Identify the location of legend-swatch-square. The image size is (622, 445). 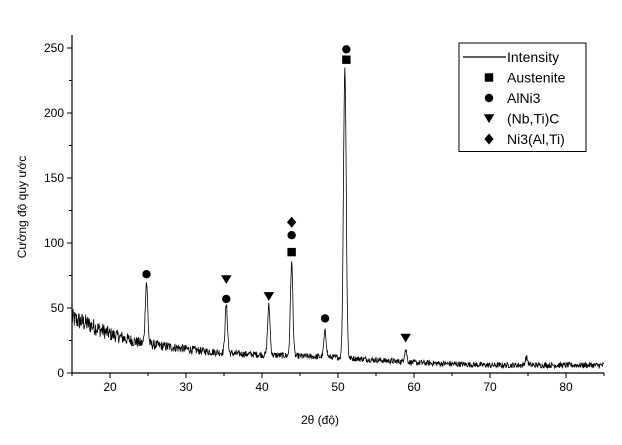
(489, 77).